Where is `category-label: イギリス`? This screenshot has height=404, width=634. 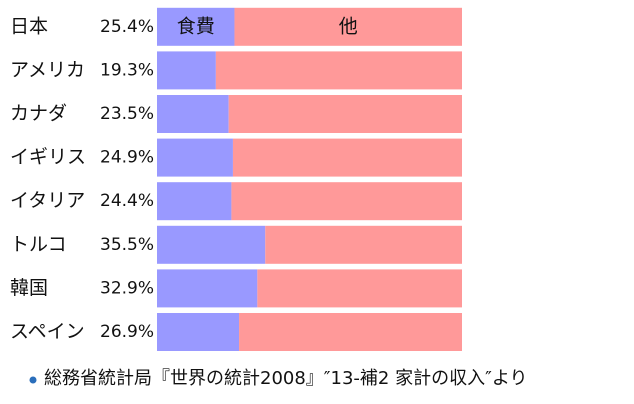 category-label: イギリス is located at coordinates (48, 157).